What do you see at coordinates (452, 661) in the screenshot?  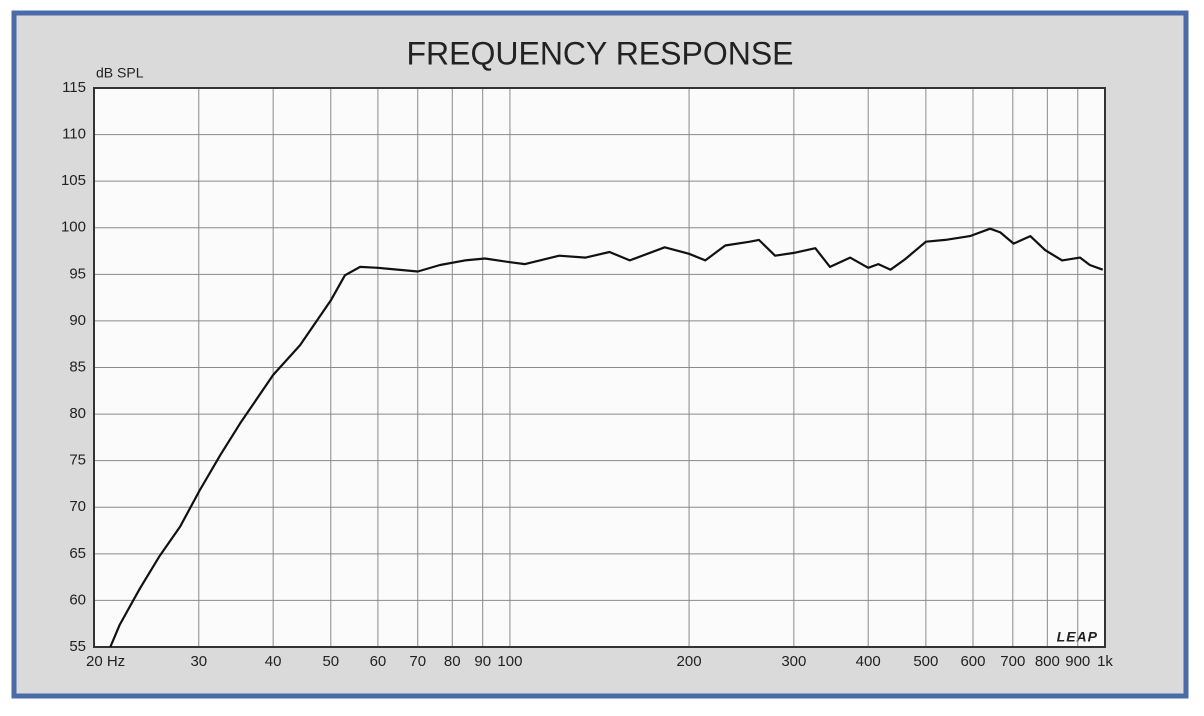 I see `x-tick-label: 80` at bounding box center [452, 661].